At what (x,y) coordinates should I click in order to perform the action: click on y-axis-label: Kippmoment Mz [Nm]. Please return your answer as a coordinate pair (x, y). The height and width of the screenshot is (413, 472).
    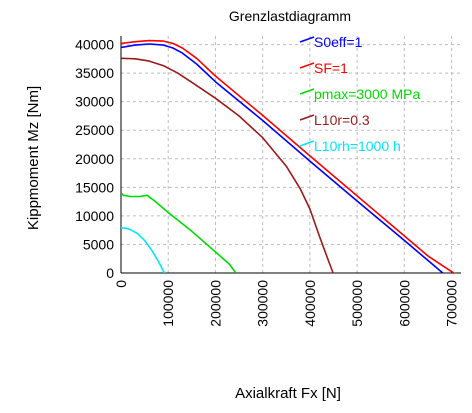
    Looking at the image, I should click on (33, 158).